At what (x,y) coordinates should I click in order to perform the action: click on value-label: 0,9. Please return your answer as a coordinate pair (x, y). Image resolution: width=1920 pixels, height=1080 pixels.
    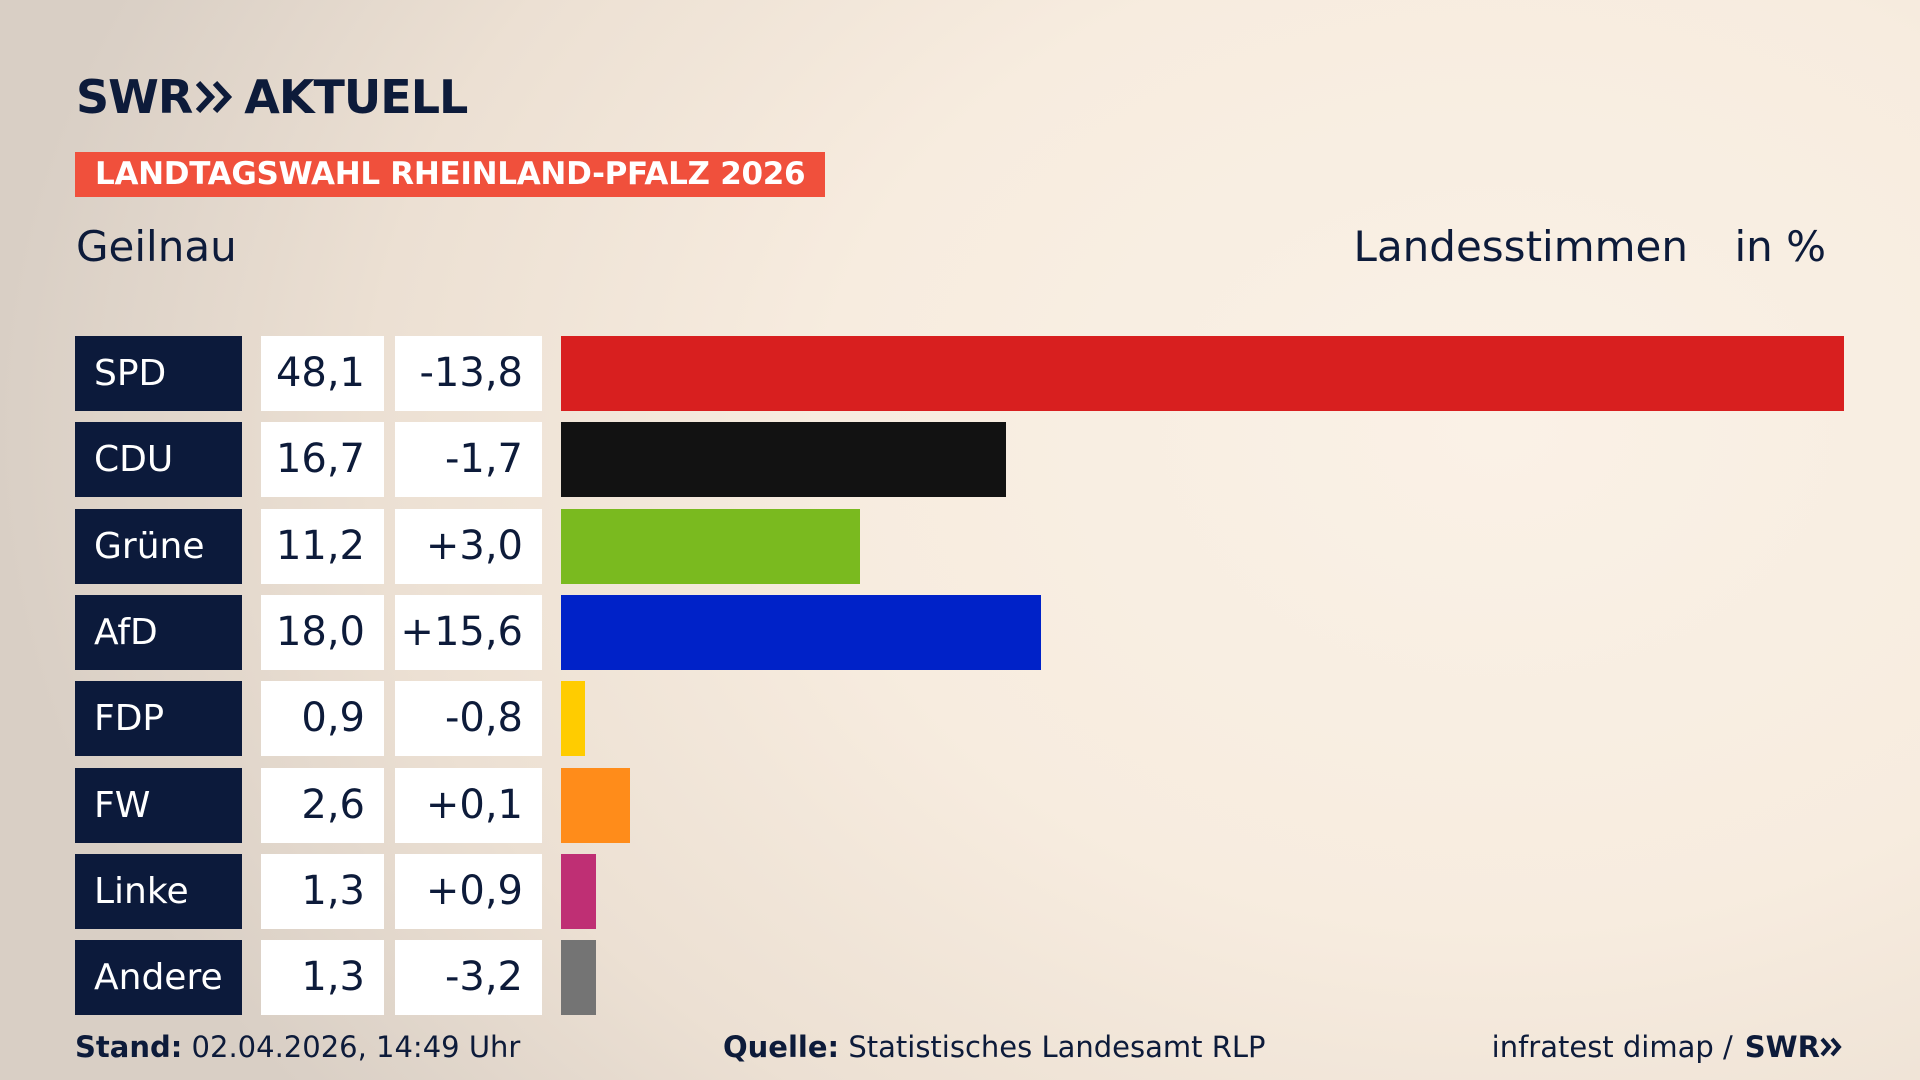
    Looking at the image, I should click on (322, 719).